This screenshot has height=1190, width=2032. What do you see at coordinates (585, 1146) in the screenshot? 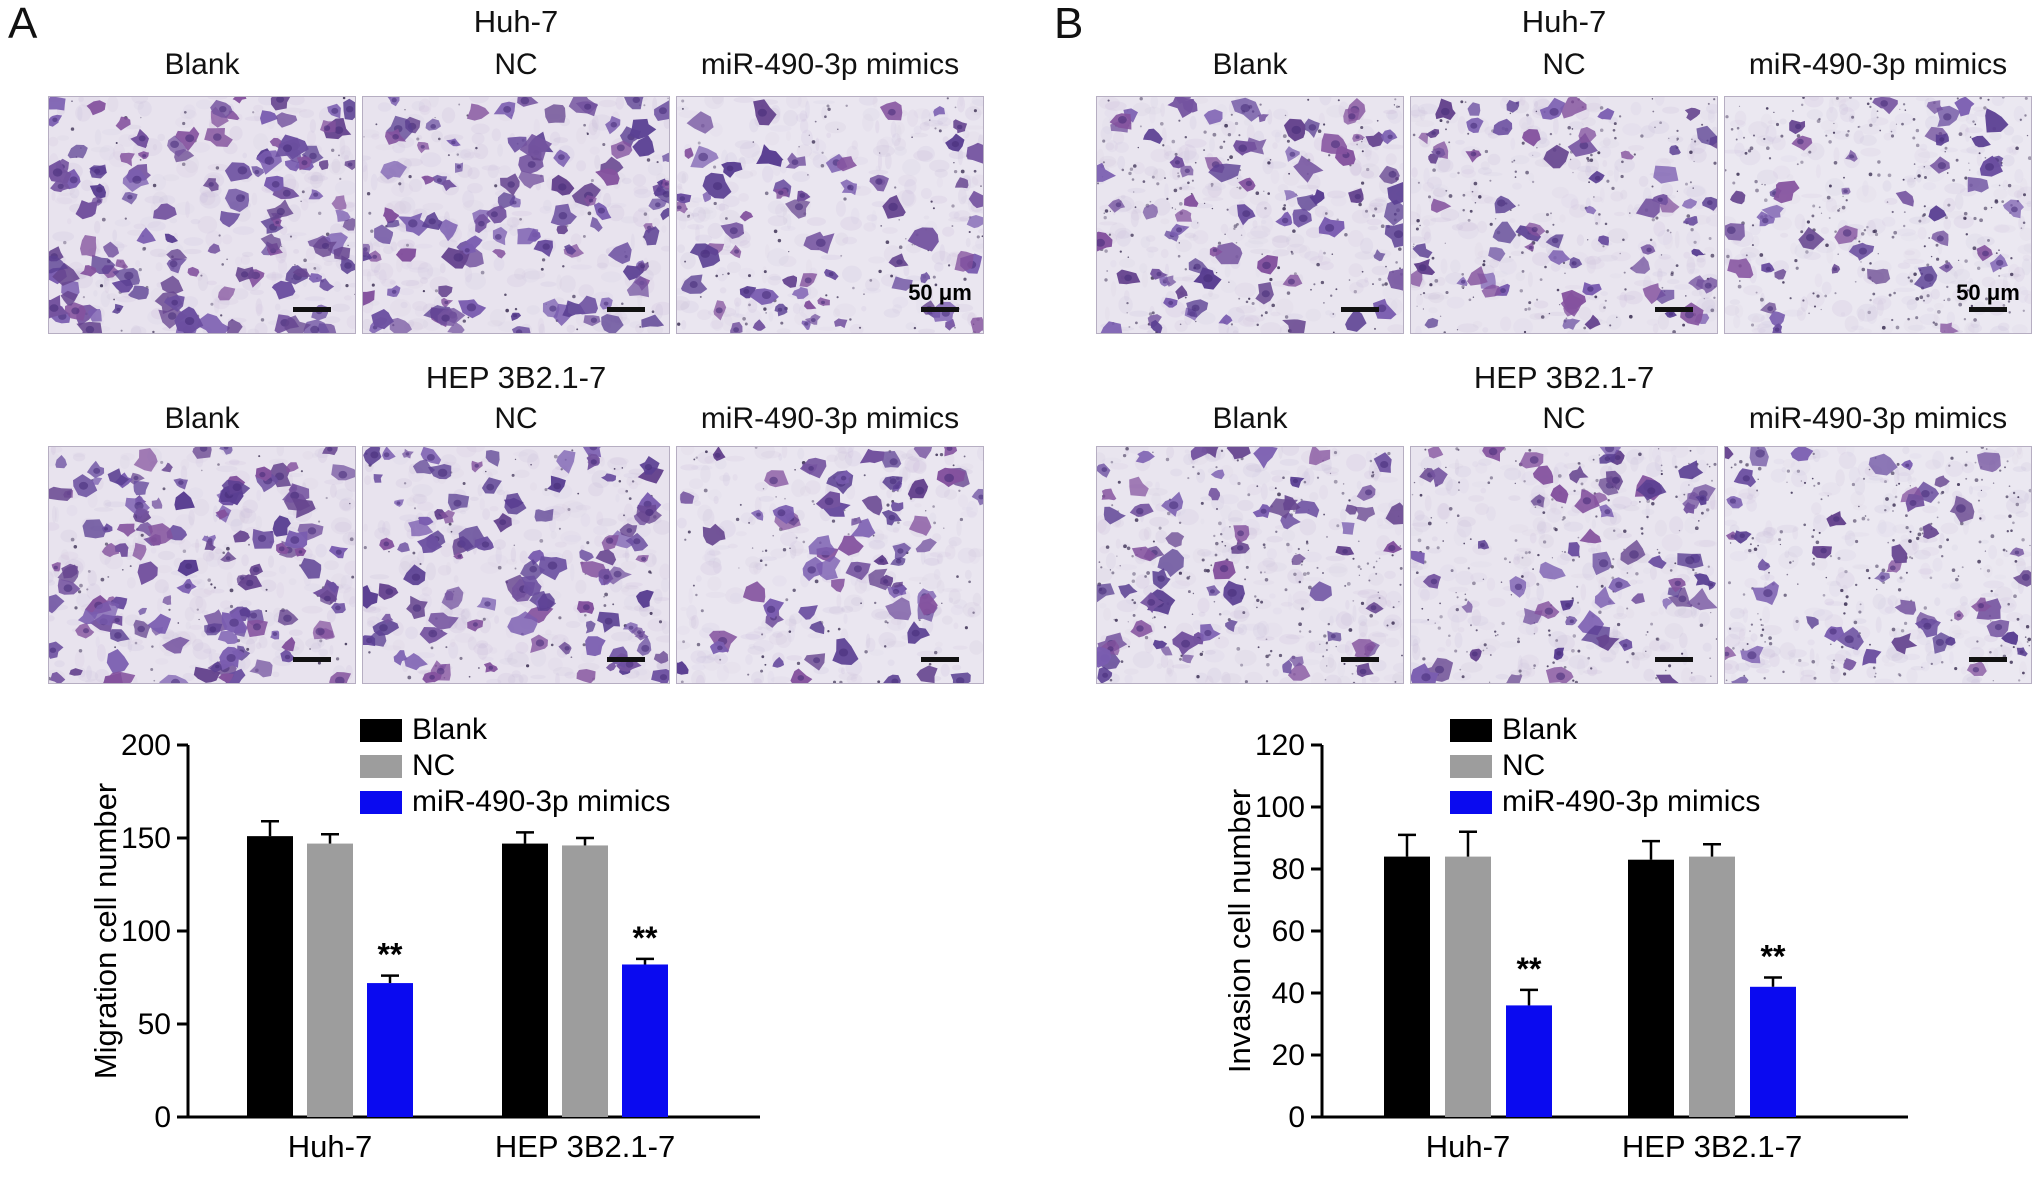
I see `svg-text: HEP 3B2.1-7` at bounding box center [585, 1146].